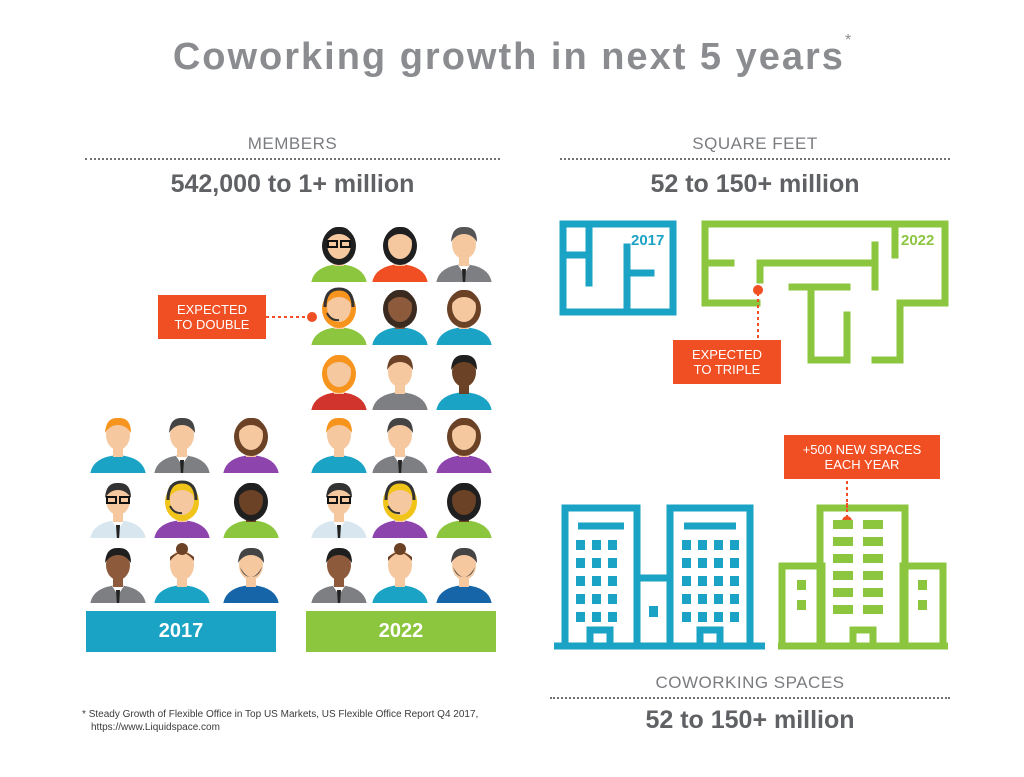 The width and height of the screenshot is (1024, 777). I want to click on floor-plans-illustration, so click(754, 292).